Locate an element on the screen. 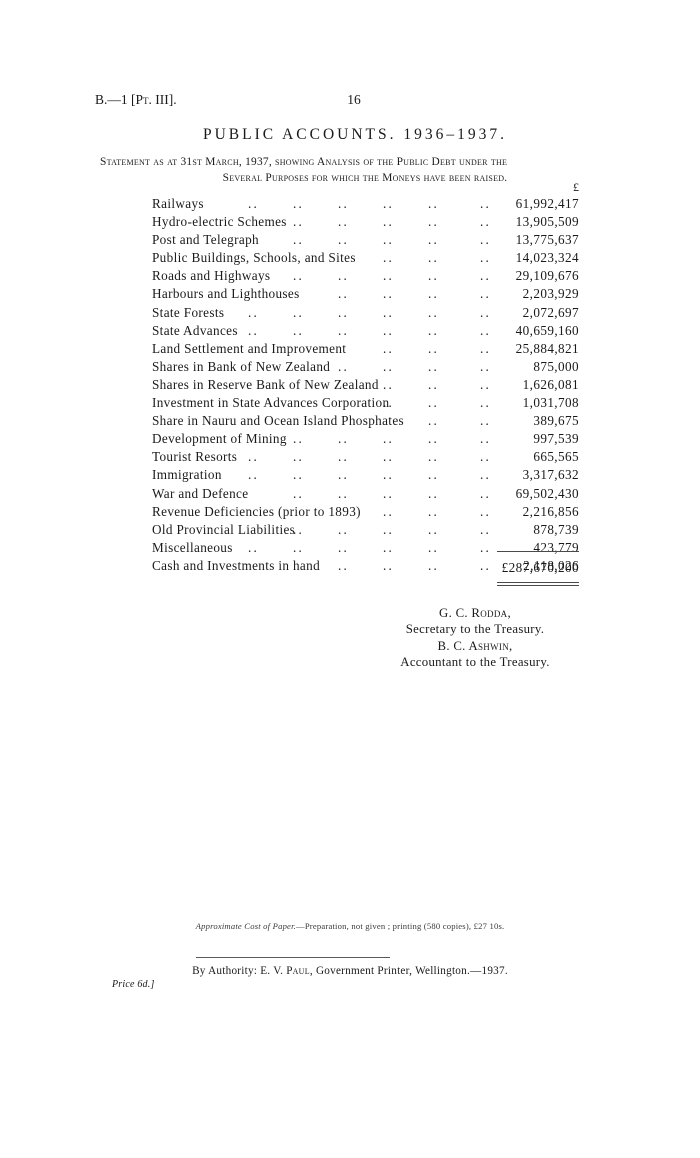 The width and height of the screenshot is (700, 1158). table-row-label: Land Settlement and Improvement is located at coordinates (249, 348).